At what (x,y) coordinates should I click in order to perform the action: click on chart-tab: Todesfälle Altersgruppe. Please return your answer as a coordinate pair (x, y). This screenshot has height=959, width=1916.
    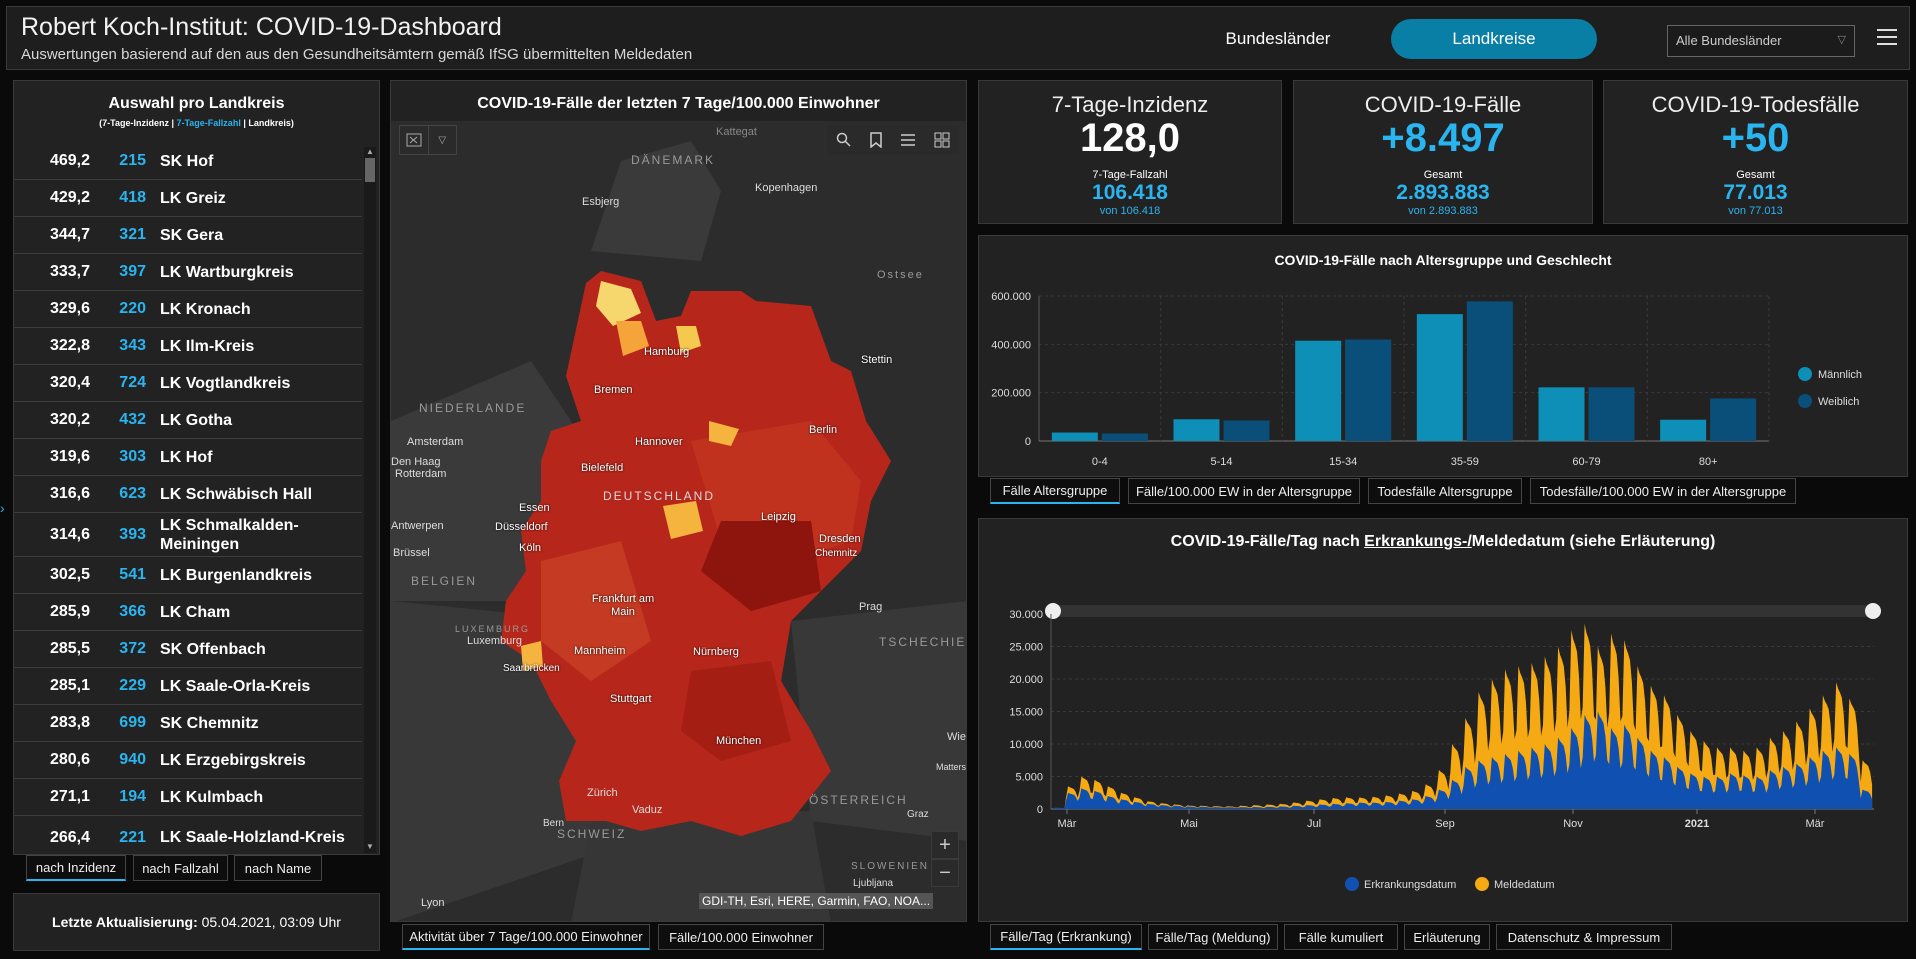
    Looking at the image, I should click on (1445, 491).